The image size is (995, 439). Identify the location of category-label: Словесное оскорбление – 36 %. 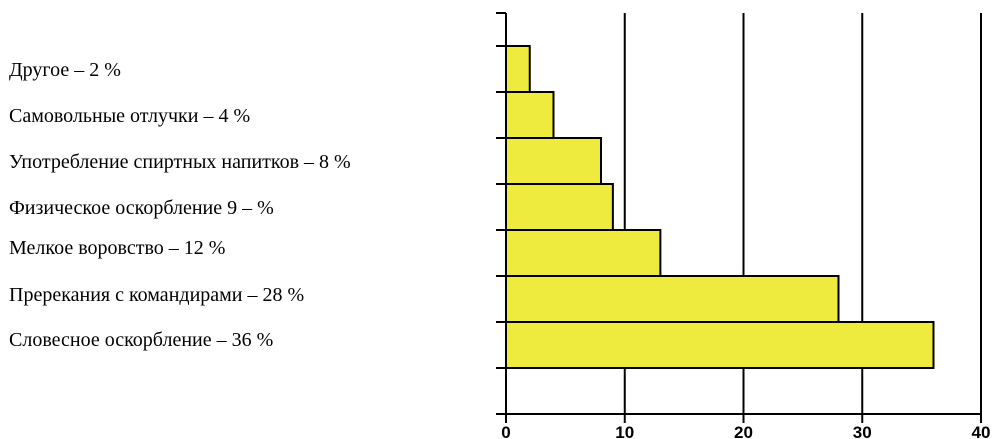
(141, 340).